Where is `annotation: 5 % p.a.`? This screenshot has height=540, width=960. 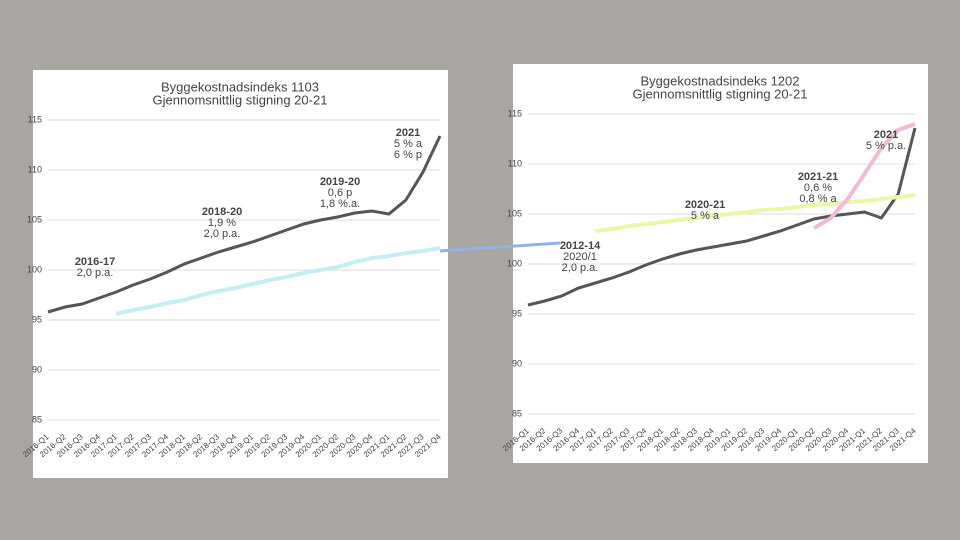
annotation: 5 % p.a. is located at coordinates (886, 146).